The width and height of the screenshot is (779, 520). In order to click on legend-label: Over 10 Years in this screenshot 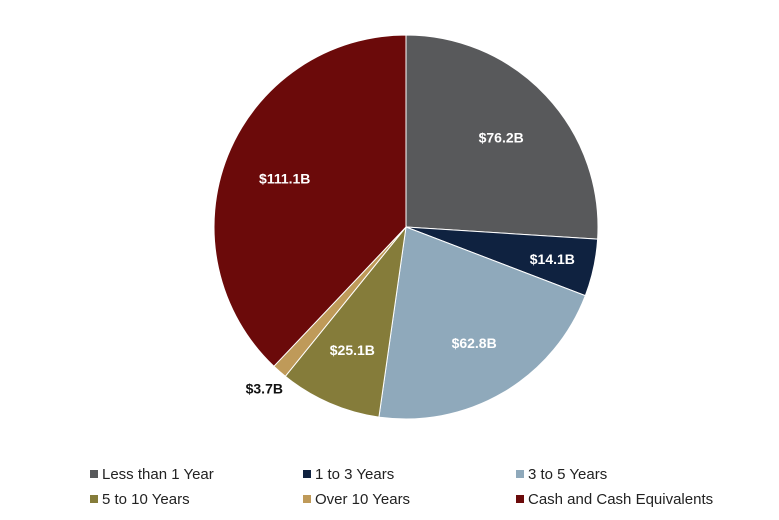, I will do `click(363, 499)`.